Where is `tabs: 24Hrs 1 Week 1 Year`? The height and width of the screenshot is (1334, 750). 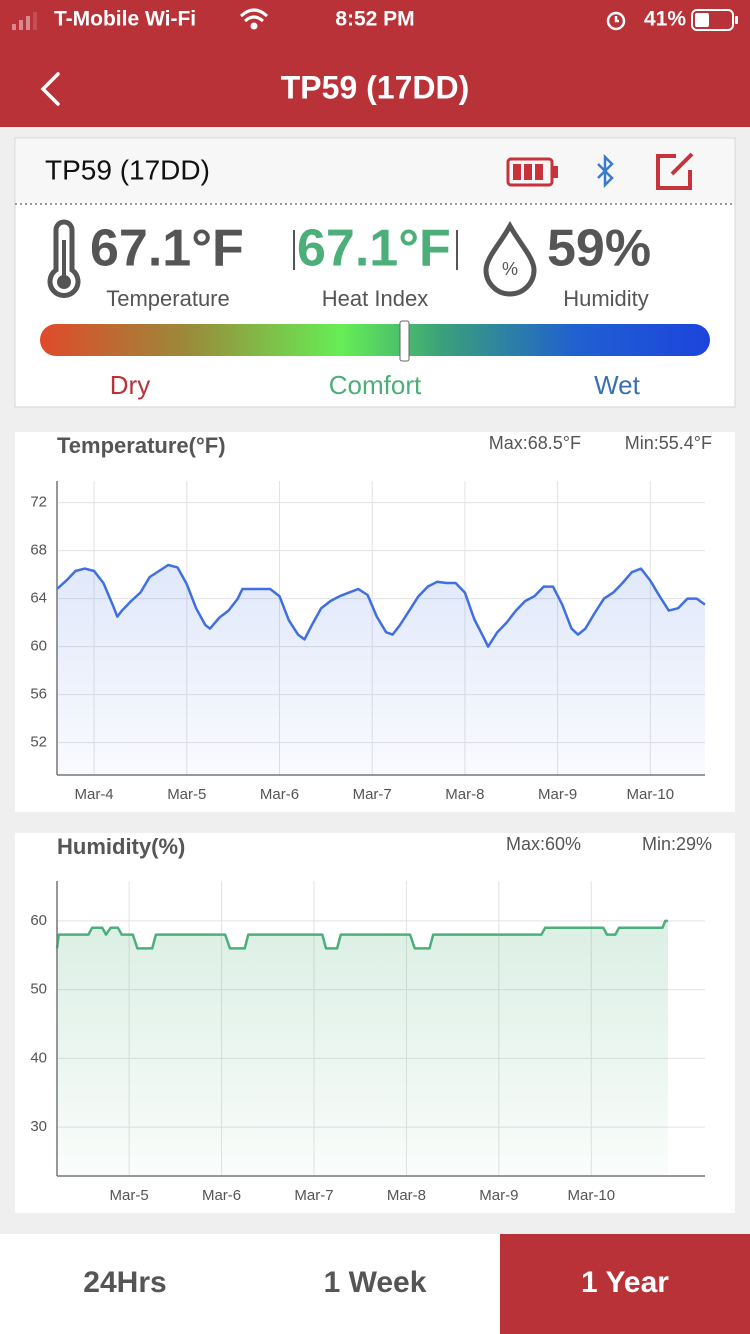
tabs: 24Hrs 1 Week 1 Year is located at coordinates (375, 1284).